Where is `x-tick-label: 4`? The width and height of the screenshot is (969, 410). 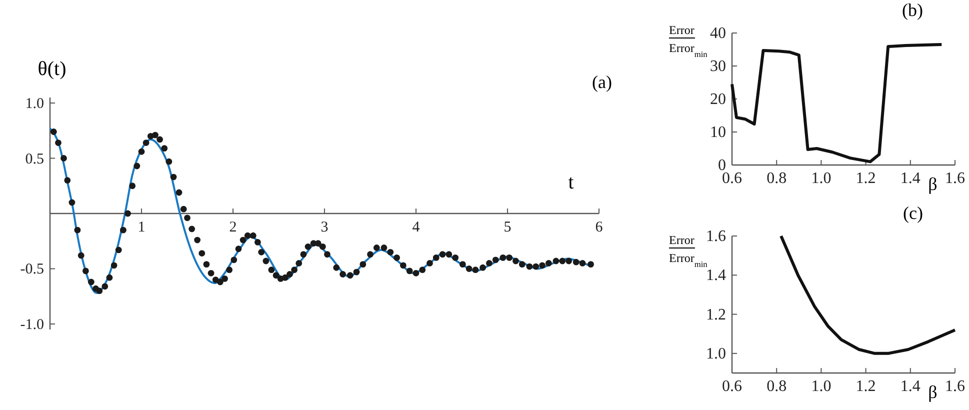
x-tick-label: 4 is located at coordinates (416, 228).